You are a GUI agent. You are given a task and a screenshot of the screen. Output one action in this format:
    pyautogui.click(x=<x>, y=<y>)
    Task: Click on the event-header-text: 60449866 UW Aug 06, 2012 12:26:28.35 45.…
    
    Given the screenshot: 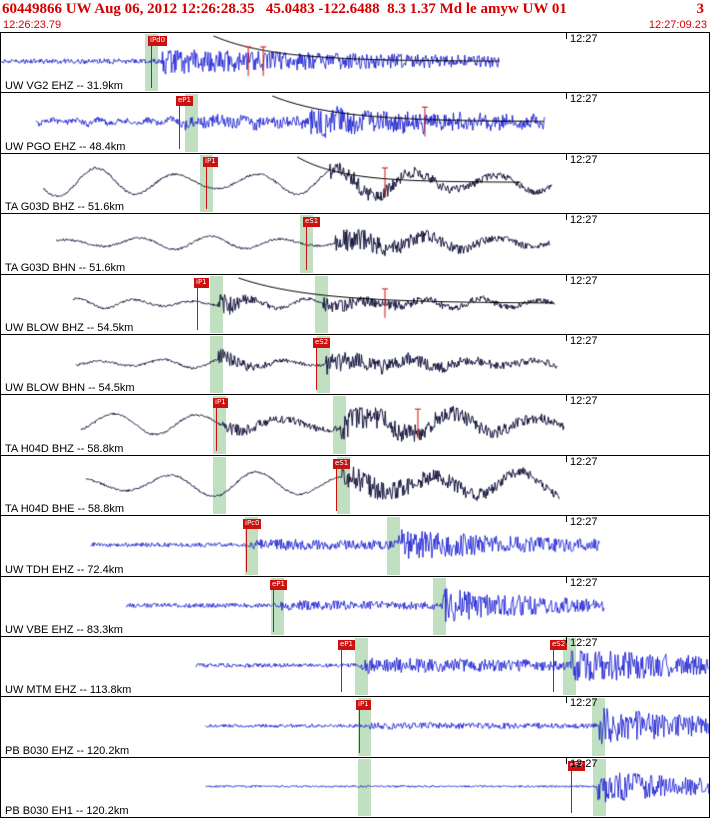 What is the action you would take?
    pyautogui.click(x=284, y=9)
    